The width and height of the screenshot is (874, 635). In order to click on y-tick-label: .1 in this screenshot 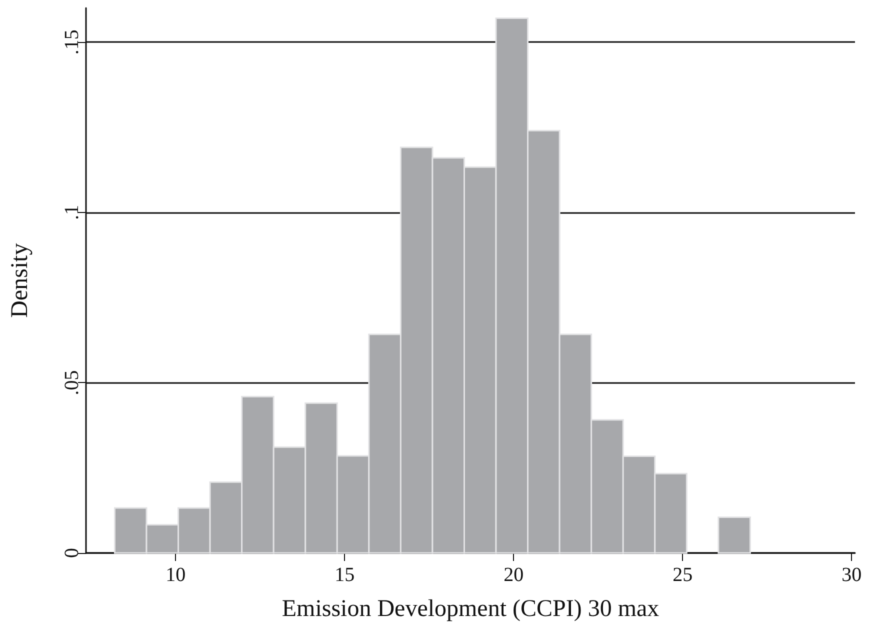, I will do `click(72, 212)`.